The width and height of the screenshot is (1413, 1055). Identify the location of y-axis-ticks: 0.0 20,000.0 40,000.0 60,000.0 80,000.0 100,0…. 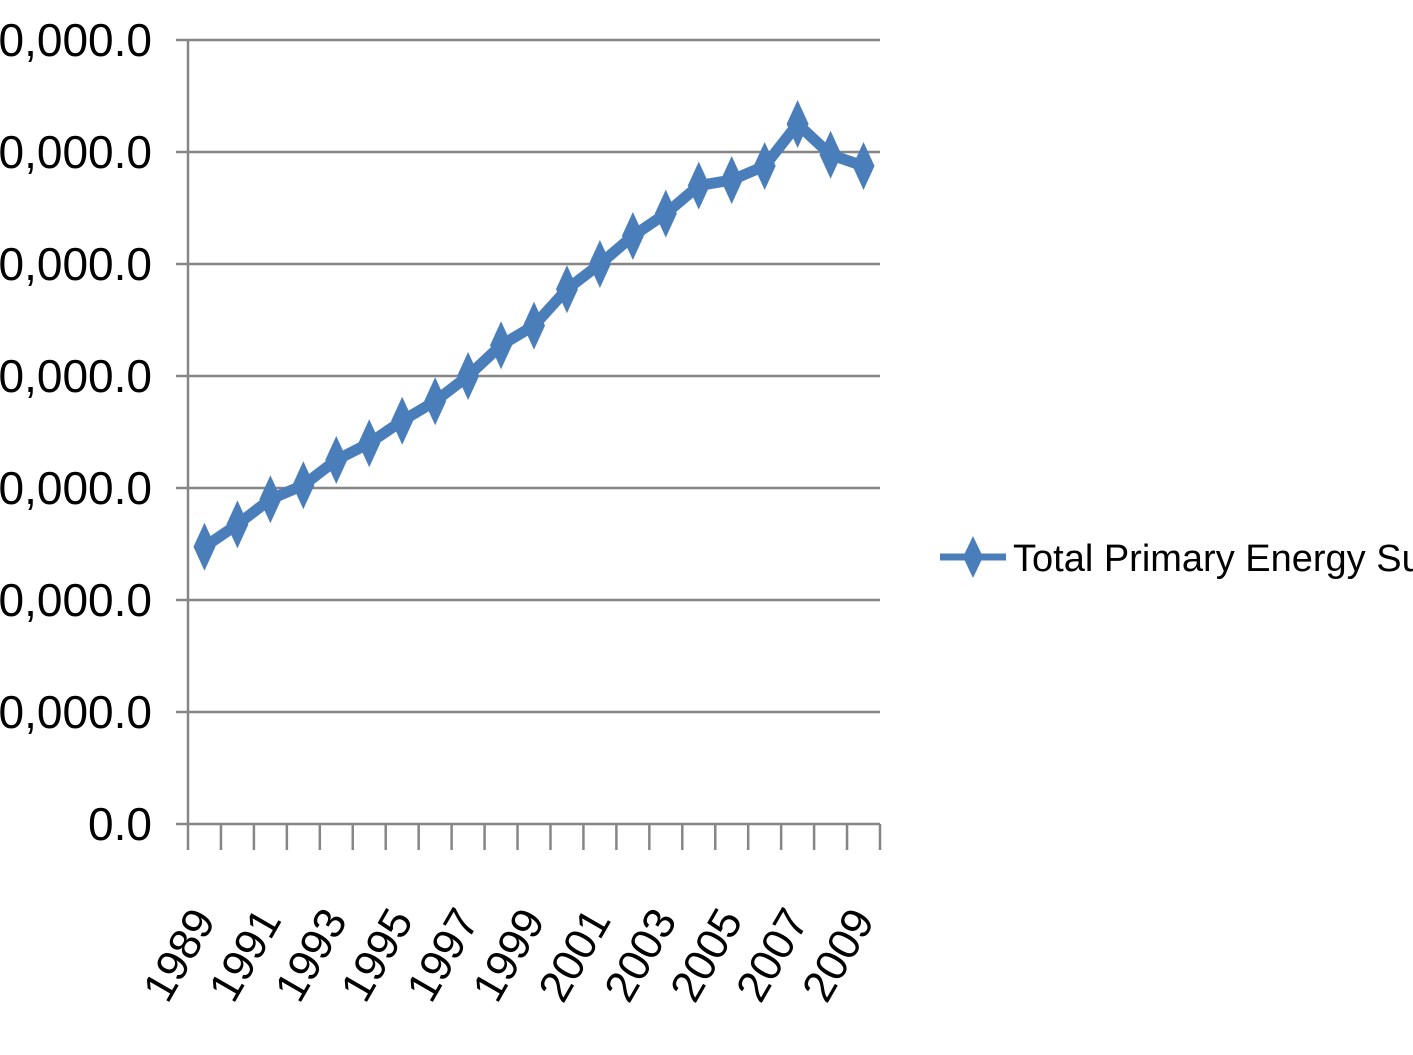
(76, 432).